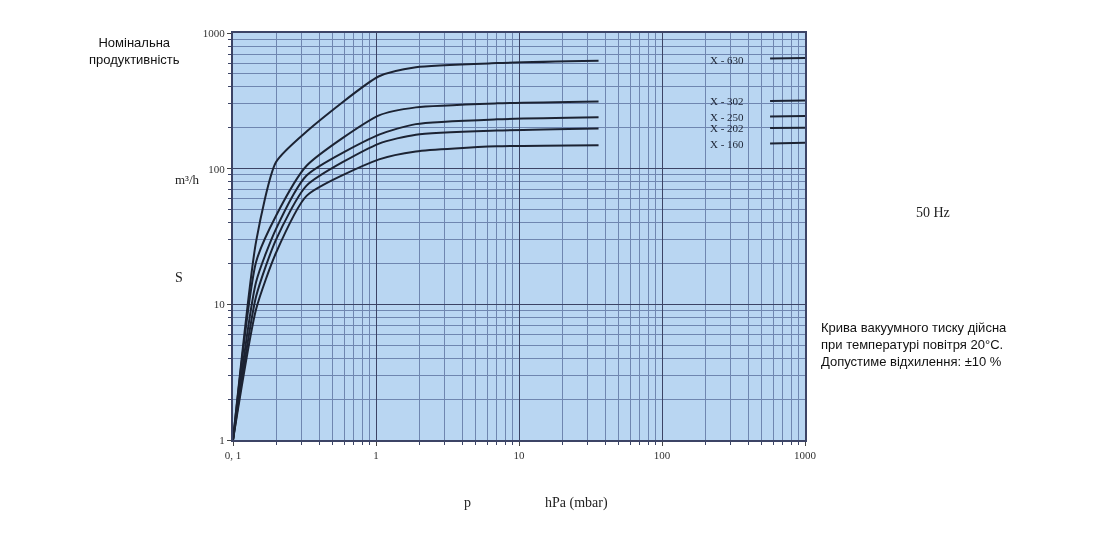  I want to click on y-axis-title: m³/h, so click(187, 179).